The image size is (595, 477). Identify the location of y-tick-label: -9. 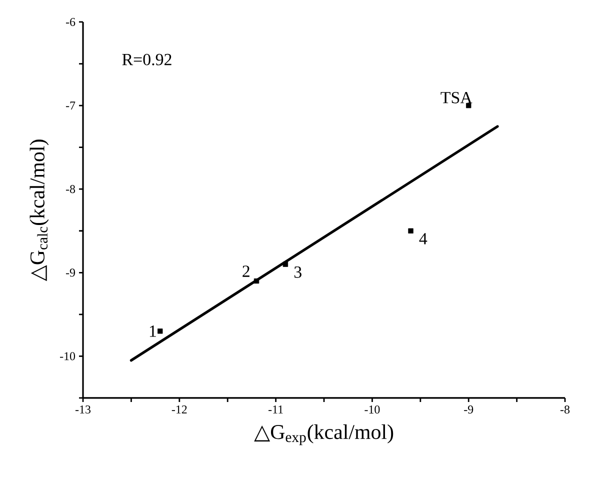
(71, 272).